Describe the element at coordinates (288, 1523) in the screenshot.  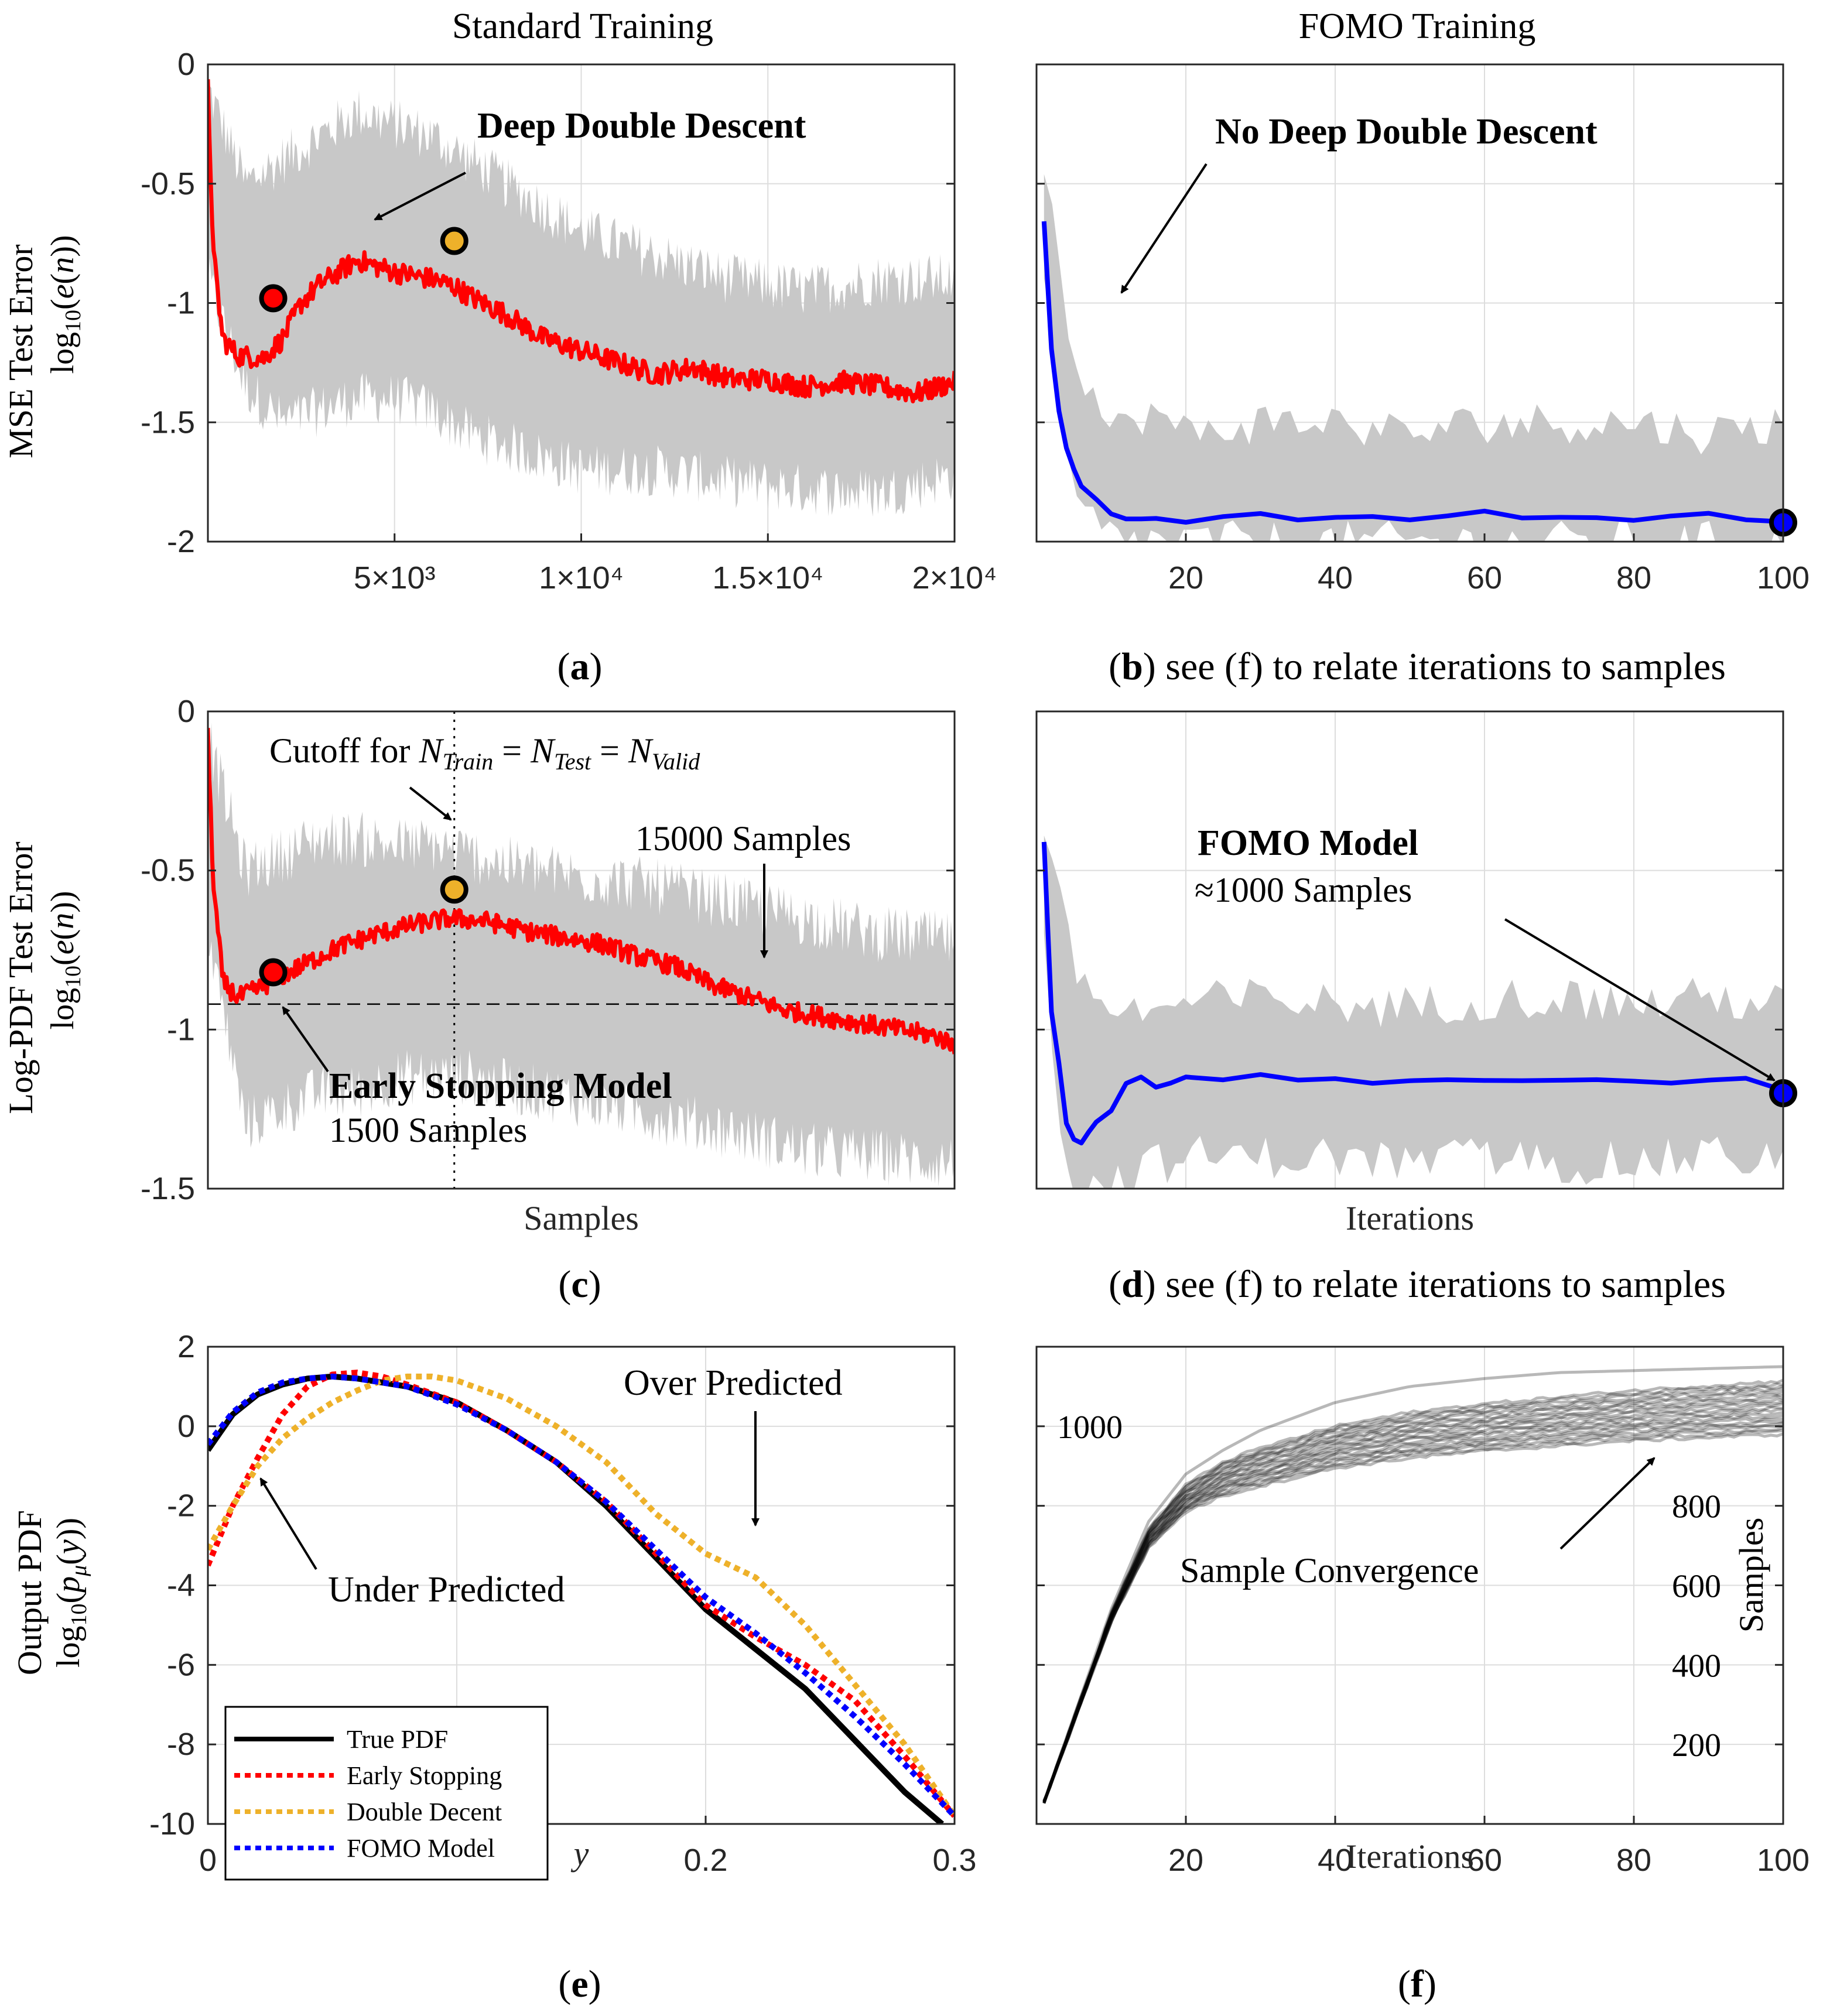
I see `arrow-under-predicted` at that location.